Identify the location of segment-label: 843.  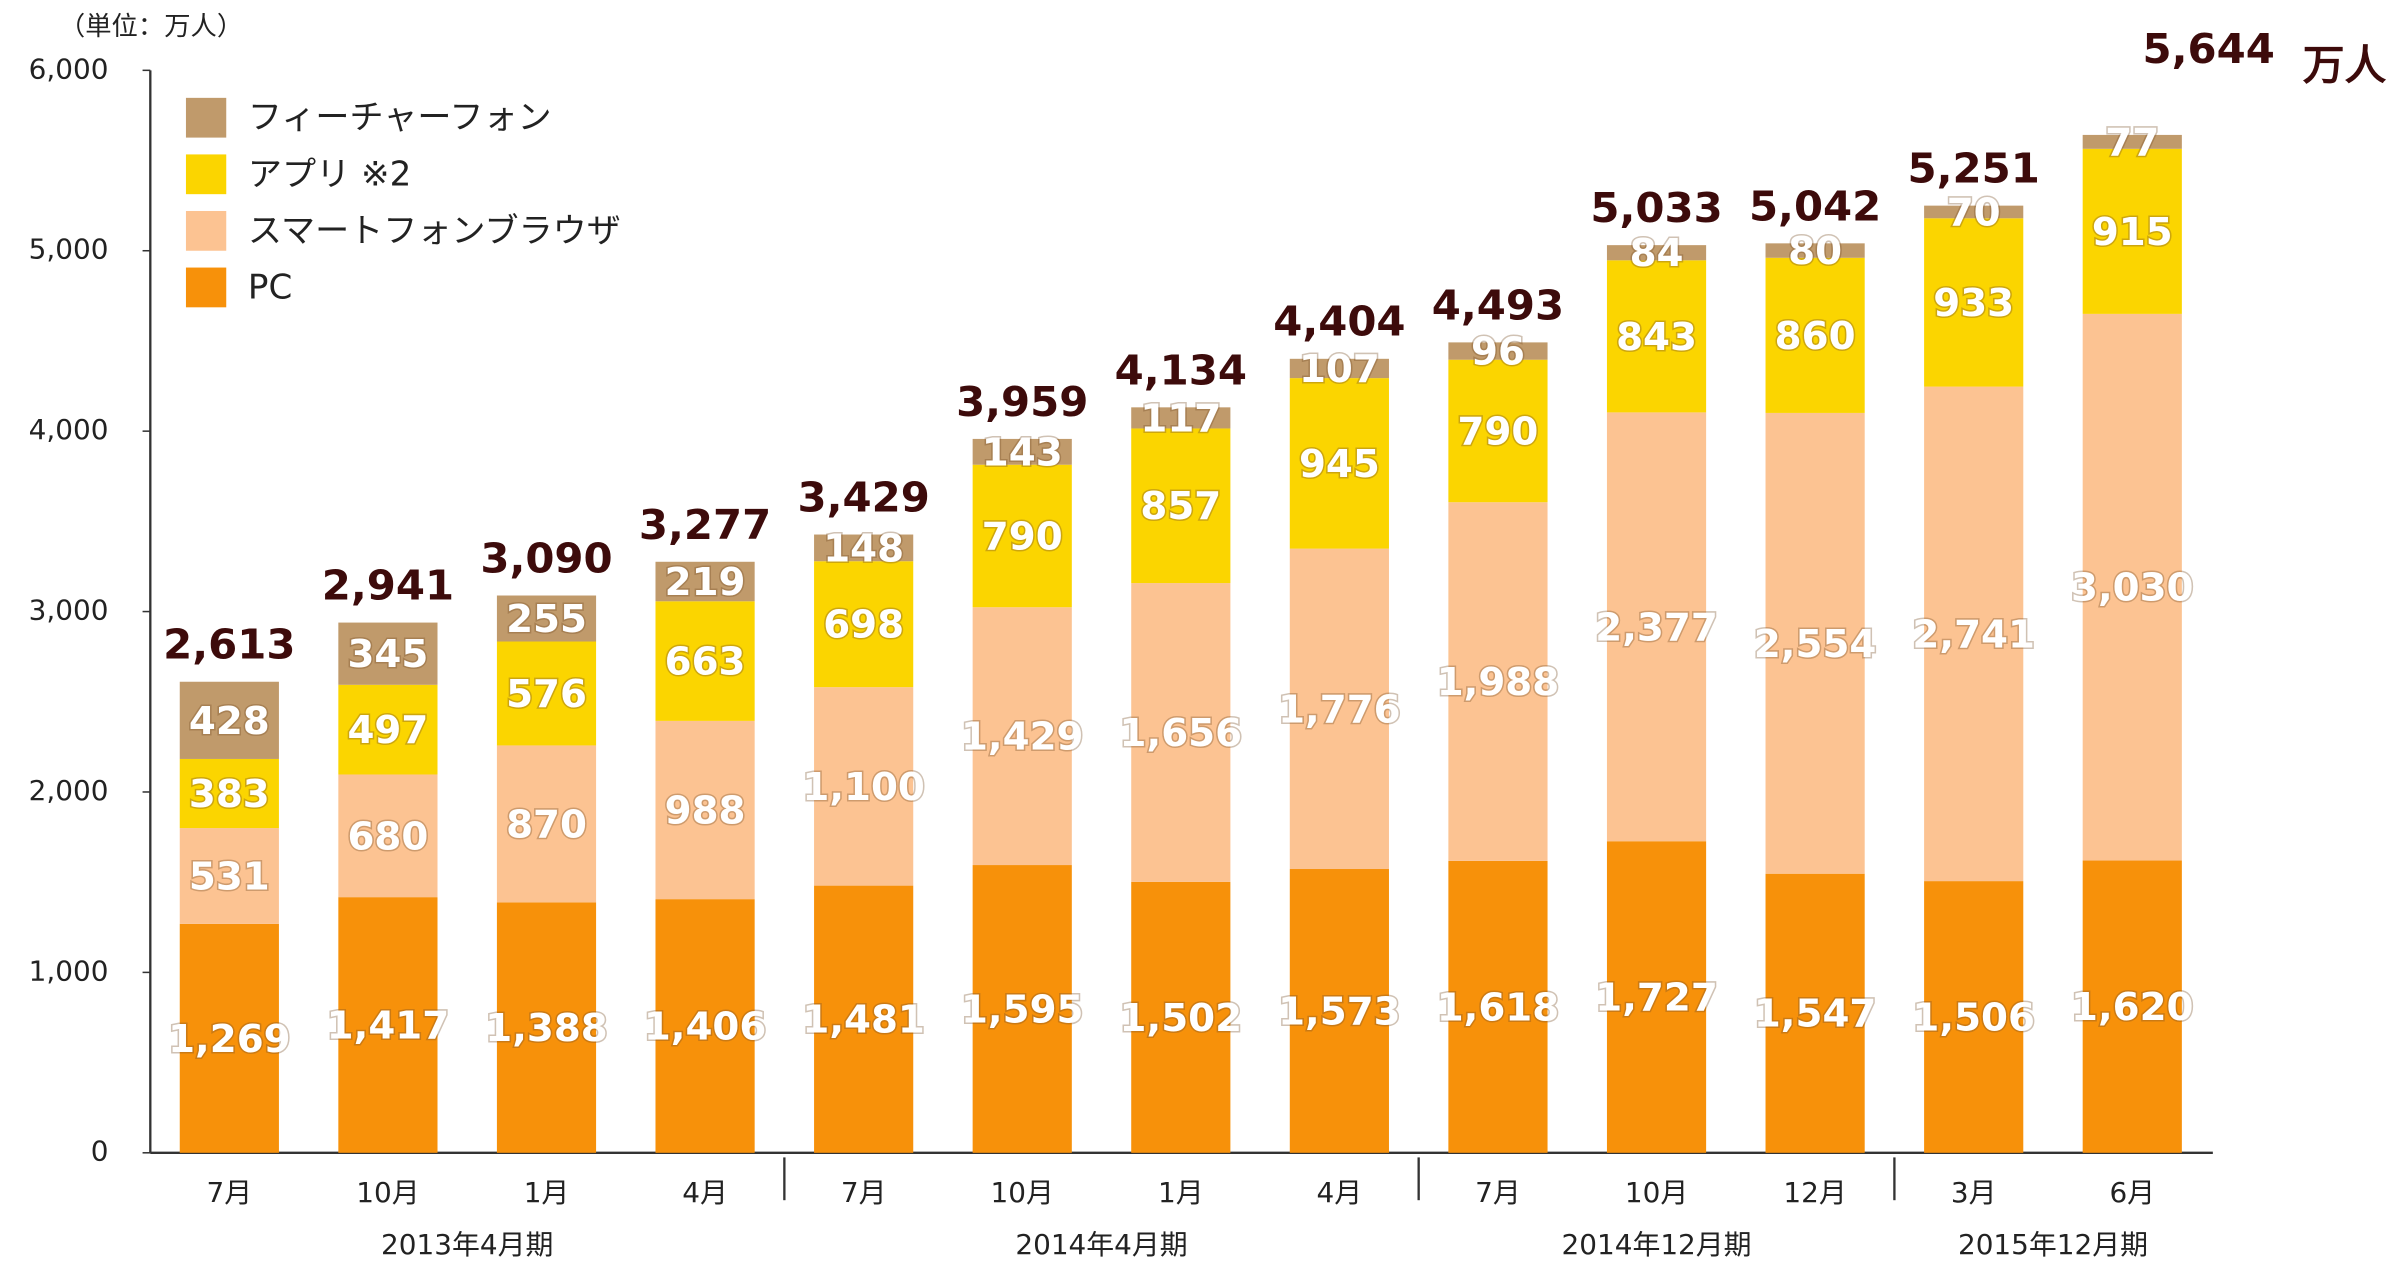
(1656, 337).